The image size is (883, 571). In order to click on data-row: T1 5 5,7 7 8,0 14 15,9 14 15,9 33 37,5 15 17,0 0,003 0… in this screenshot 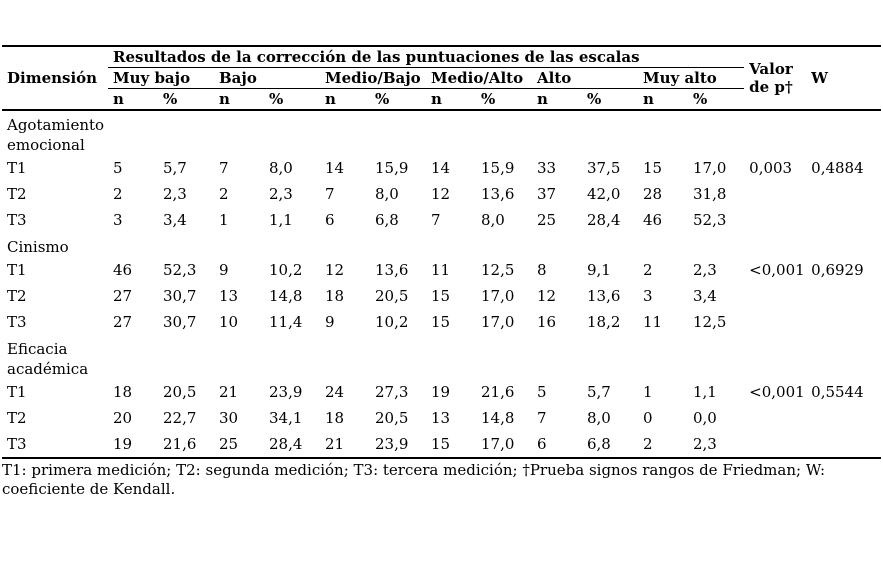, I will do `click(441, 168)`.